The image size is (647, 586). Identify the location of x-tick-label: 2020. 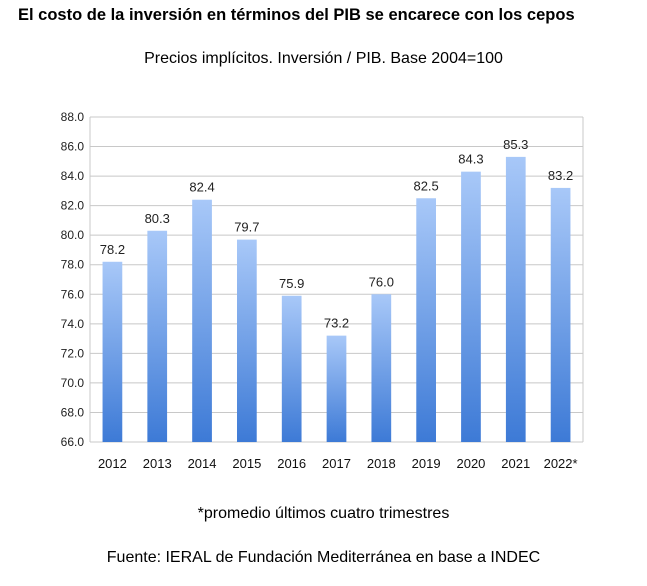
(470, 463).